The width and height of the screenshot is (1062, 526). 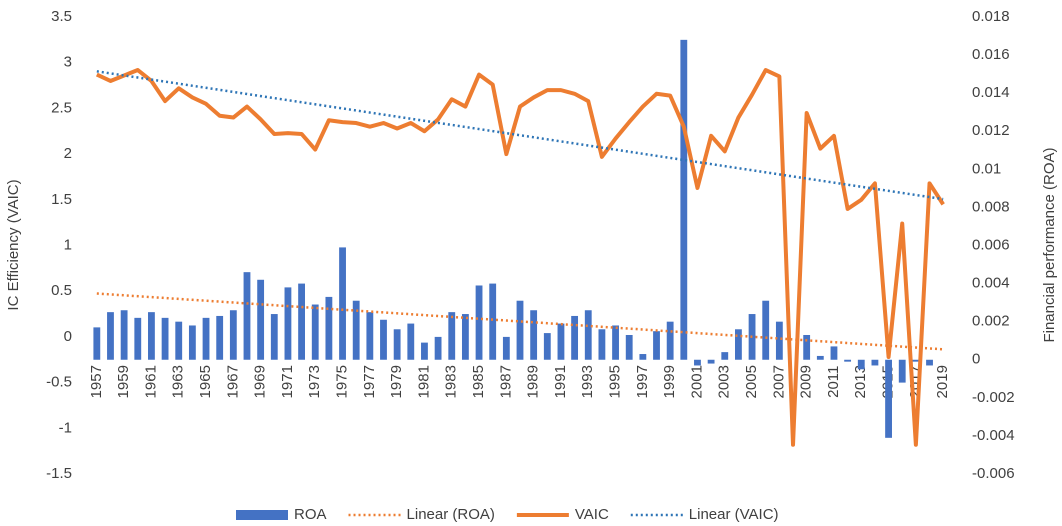 What do you see at coordinates (734, 514) in the screenshot?
I see `legend-label: Linear (VAIC)` at bounding box center [734, 514].